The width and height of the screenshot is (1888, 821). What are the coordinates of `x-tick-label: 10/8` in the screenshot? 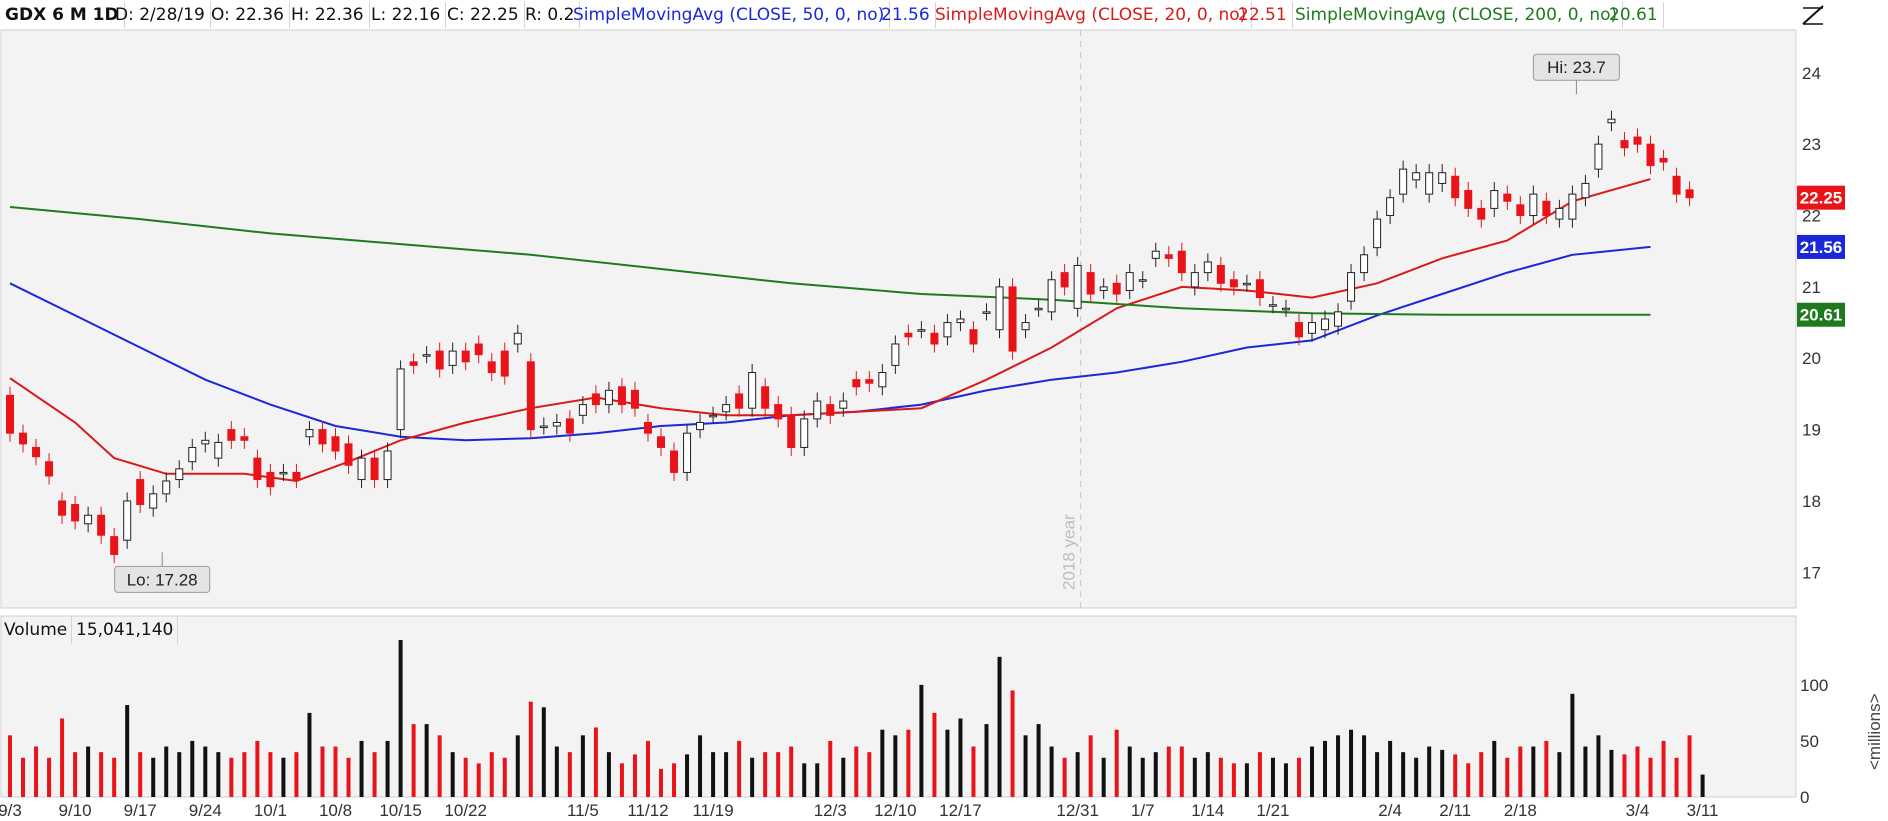 It's located at (335, 810).